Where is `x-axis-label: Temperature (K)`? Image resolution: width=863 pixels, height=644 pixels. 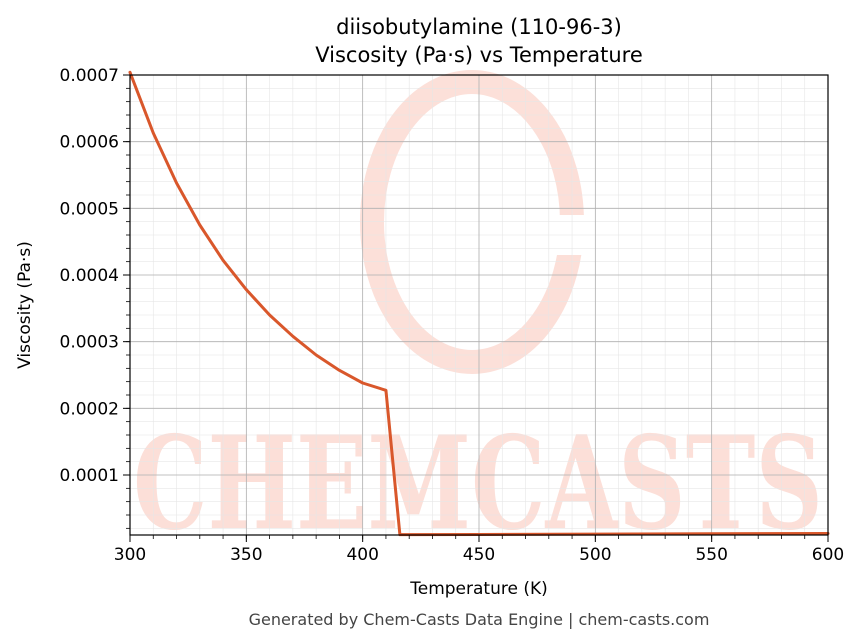 x-axis-label: Temperature (K) is located at coordinates (478, 589).